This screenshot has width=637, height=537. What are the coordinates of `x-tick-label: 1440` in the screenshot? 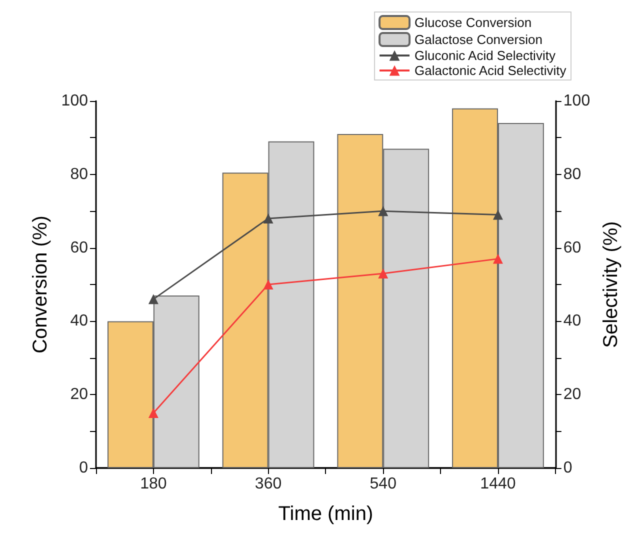 It's located at (498, 484).